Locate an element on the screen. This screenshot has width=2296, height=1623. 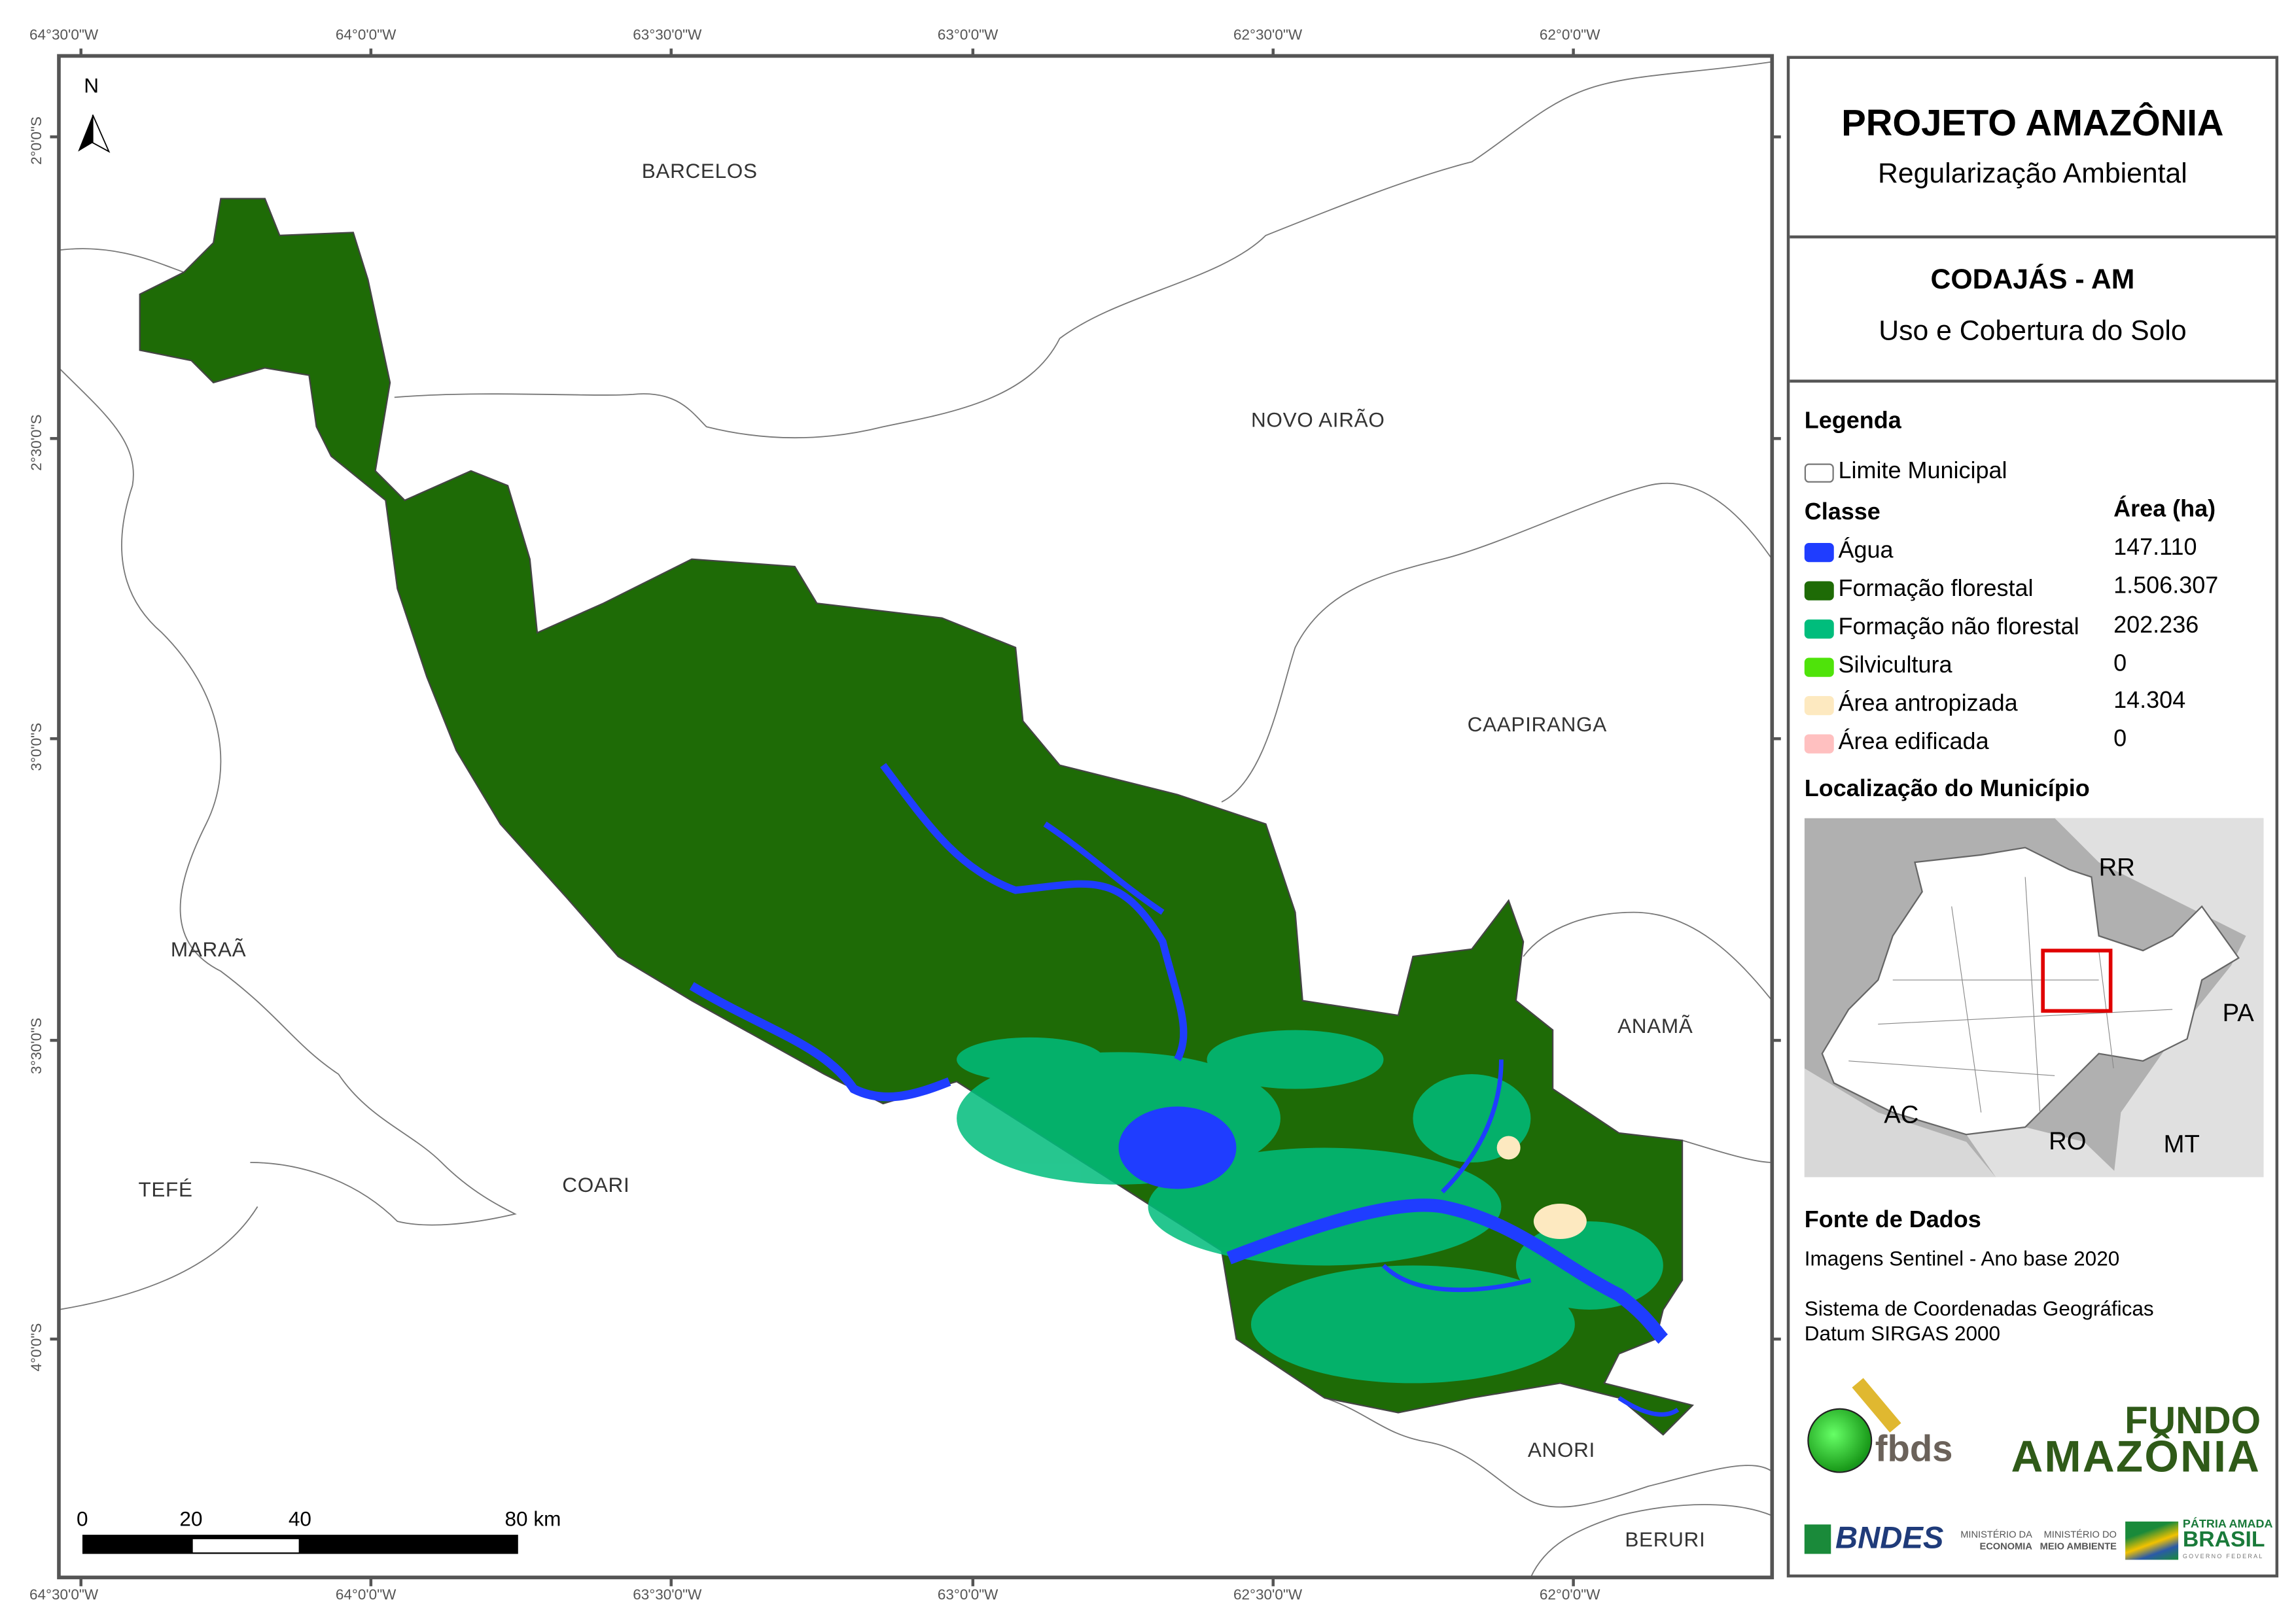
legend-item-silvicultura: Silvicultura is located at coordinates (1878, 667).